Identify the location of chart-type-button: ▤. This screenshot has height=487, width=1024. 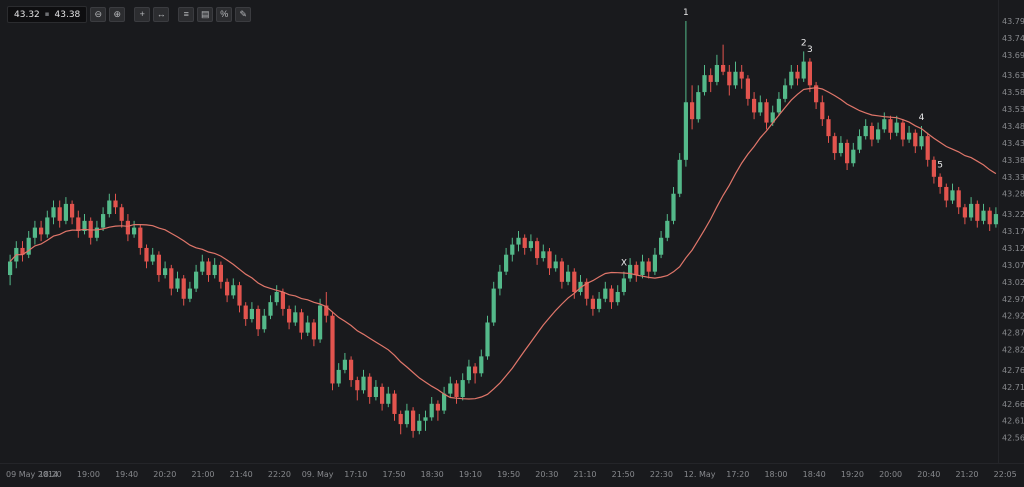
(205, 14).